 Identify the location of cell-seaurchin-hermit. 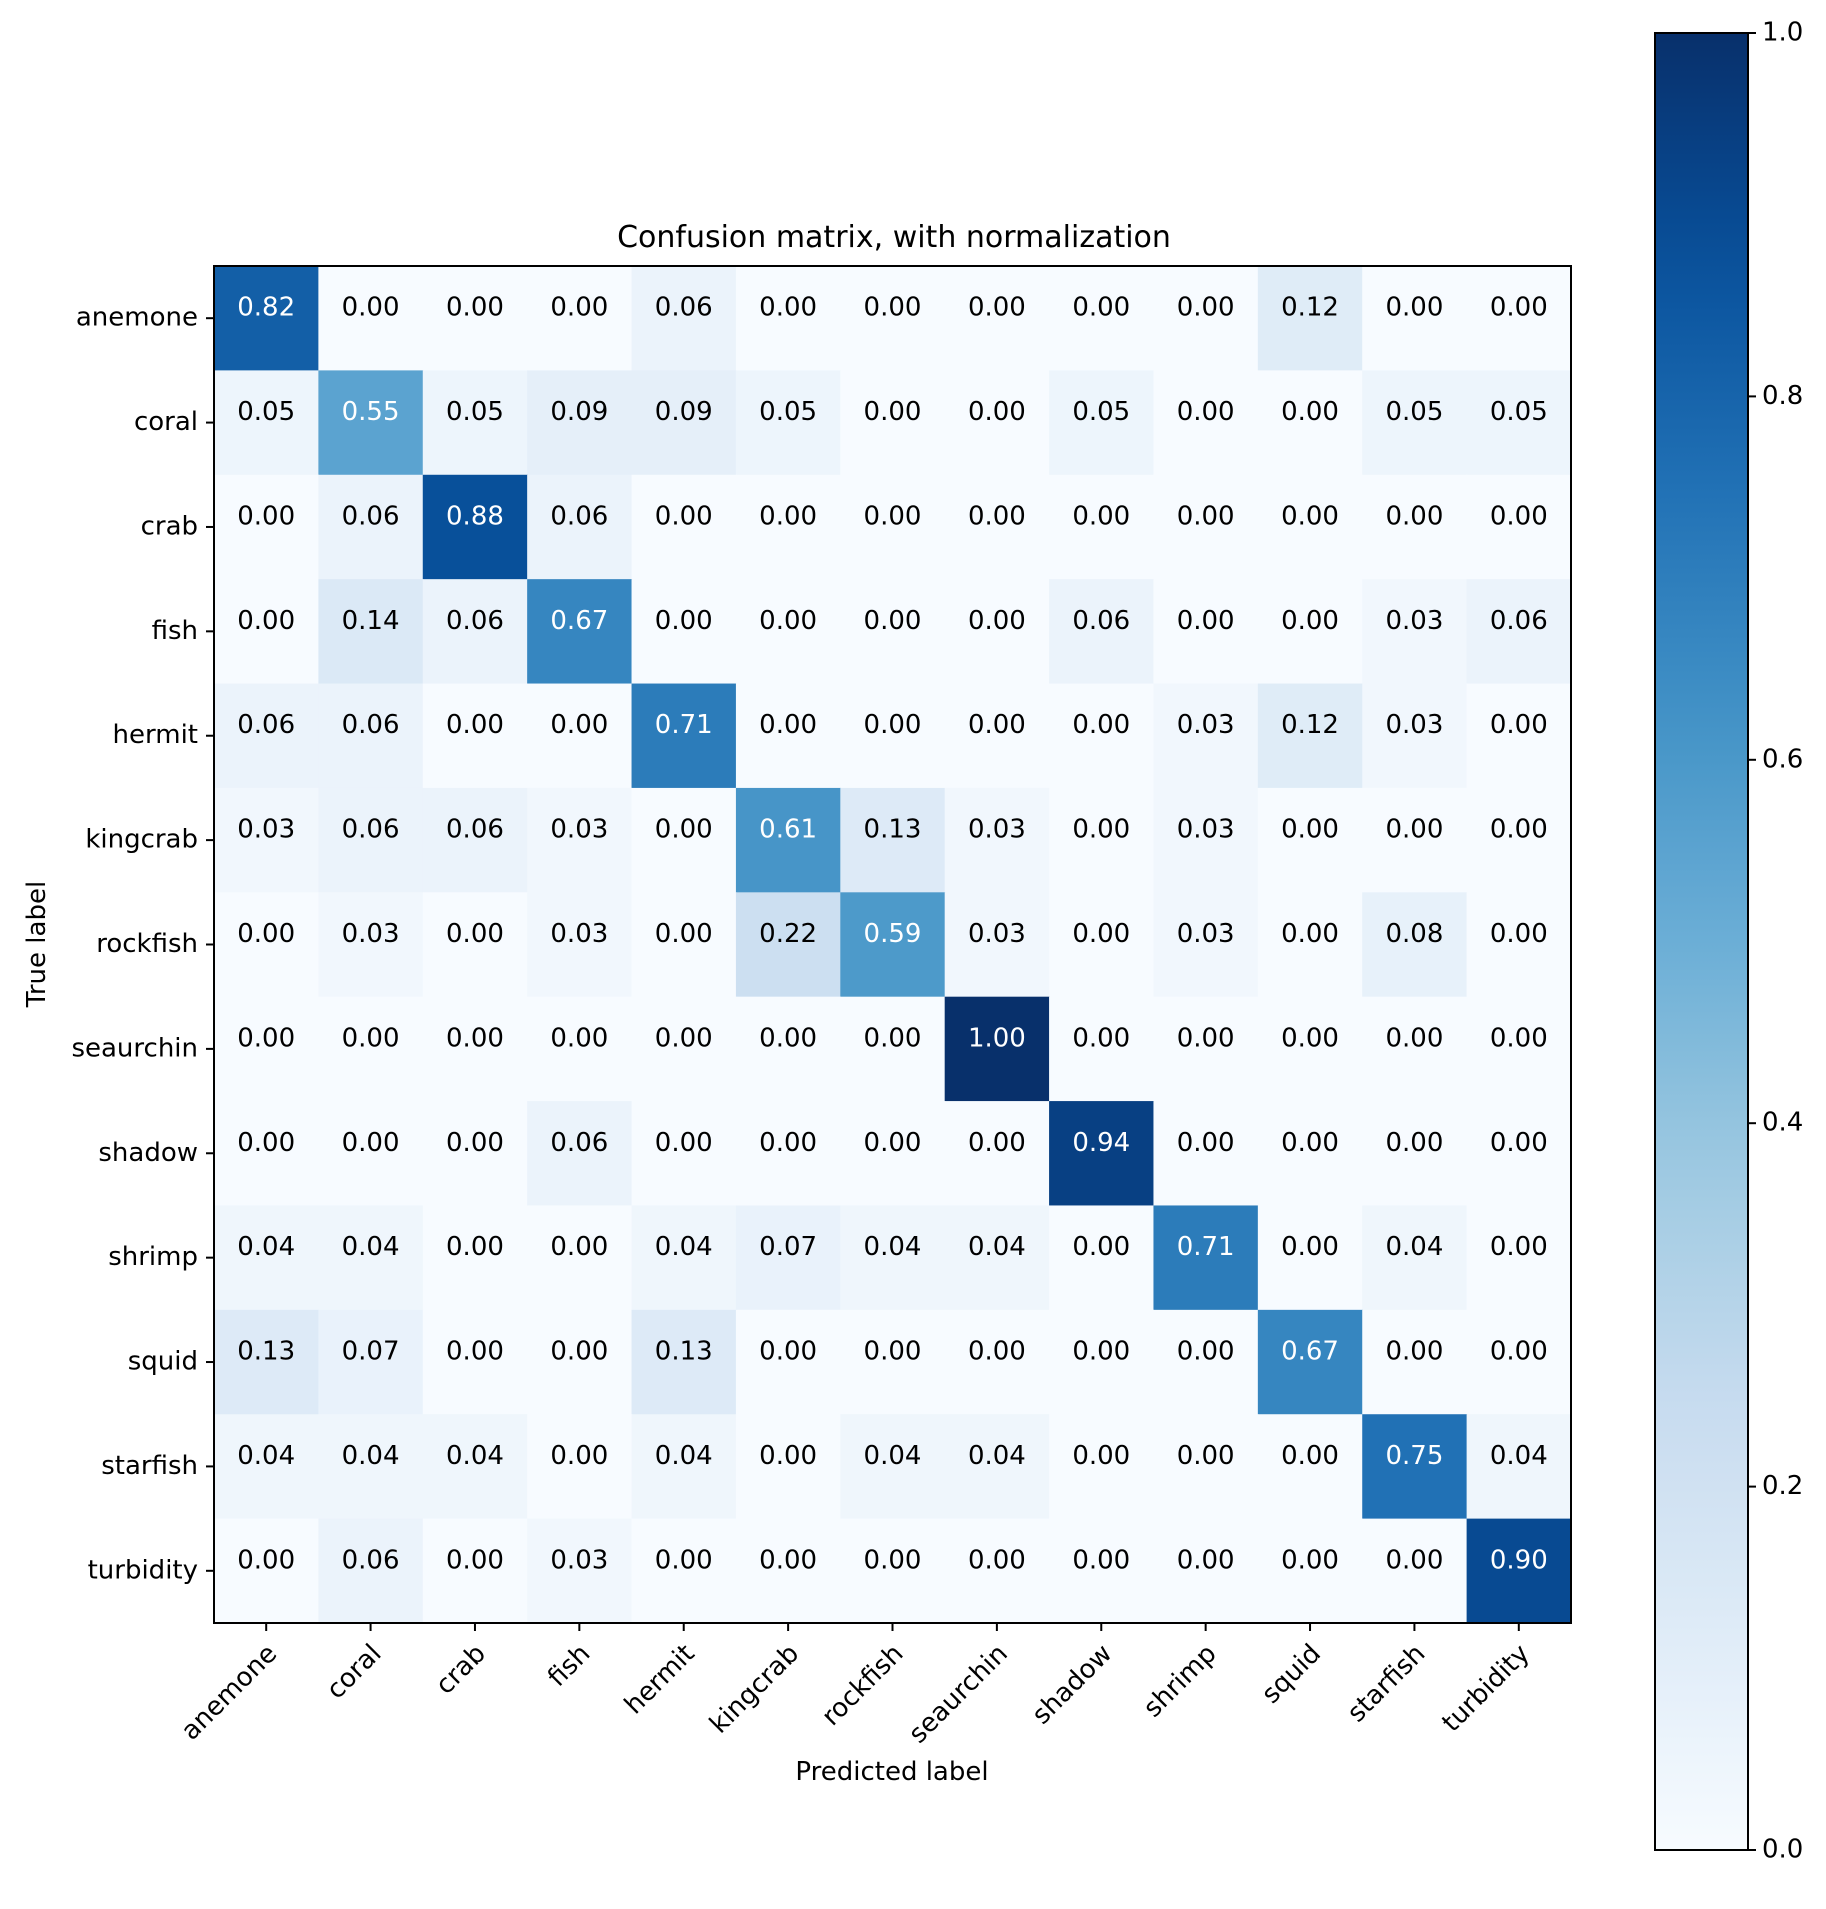
(684, 1049).